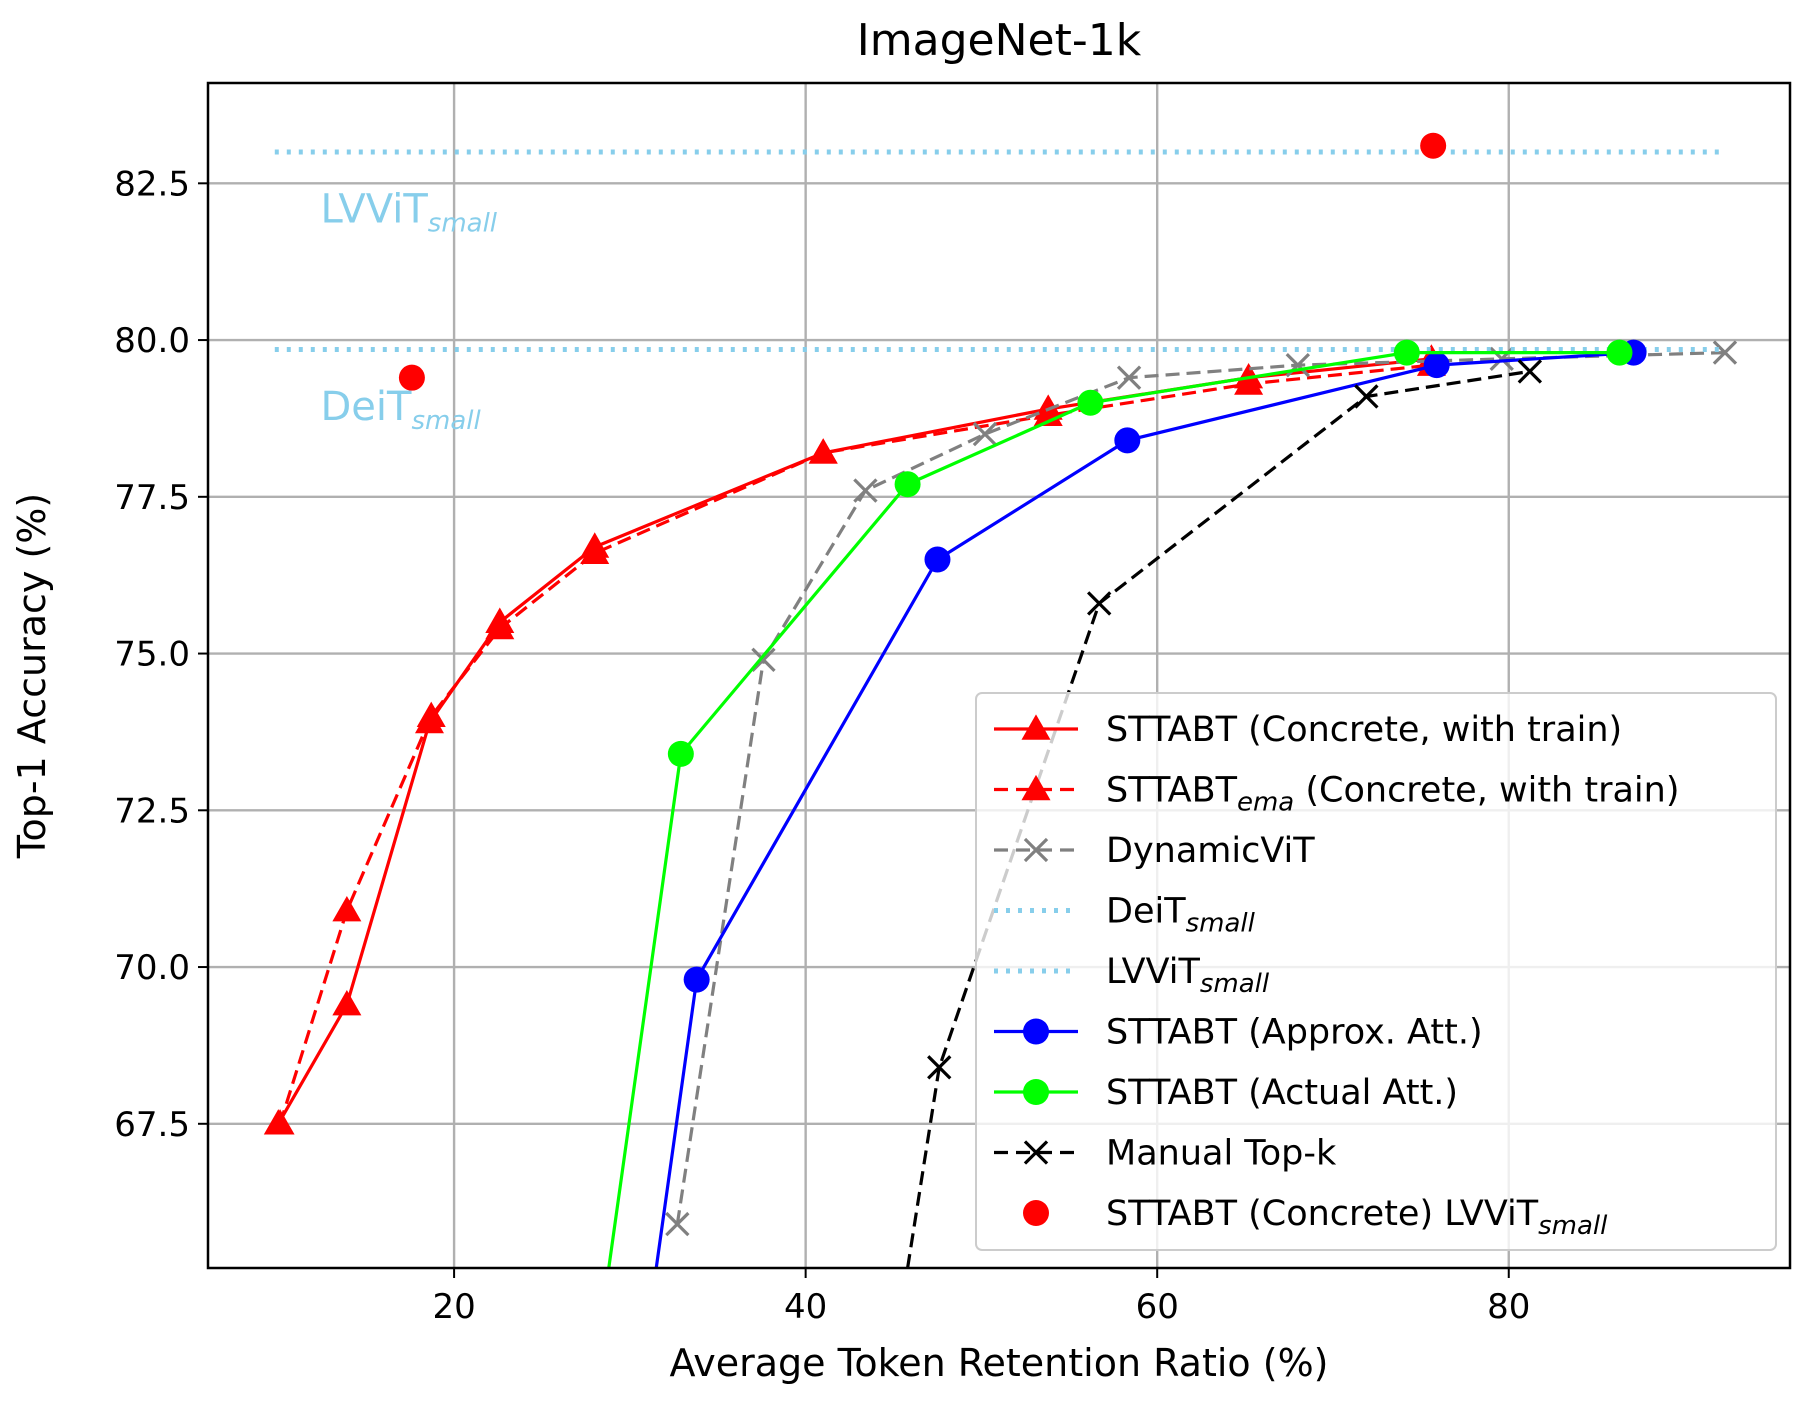 This screenshot has height=1417, width=1809. What do you see at coordinates (1188, 975) in the screenshot?
I see `legend-label: LVViTsmall` at bounding box center [1188, 975].